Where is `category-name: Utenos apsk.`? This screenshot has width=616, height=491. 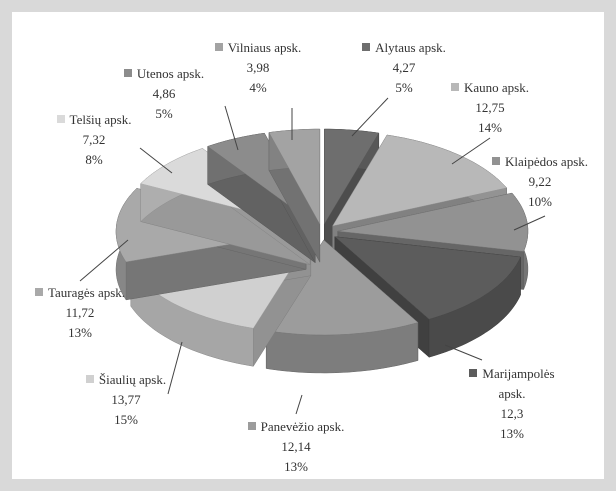
category-name: Utenos apsk. is located at coordinates (170, 73).